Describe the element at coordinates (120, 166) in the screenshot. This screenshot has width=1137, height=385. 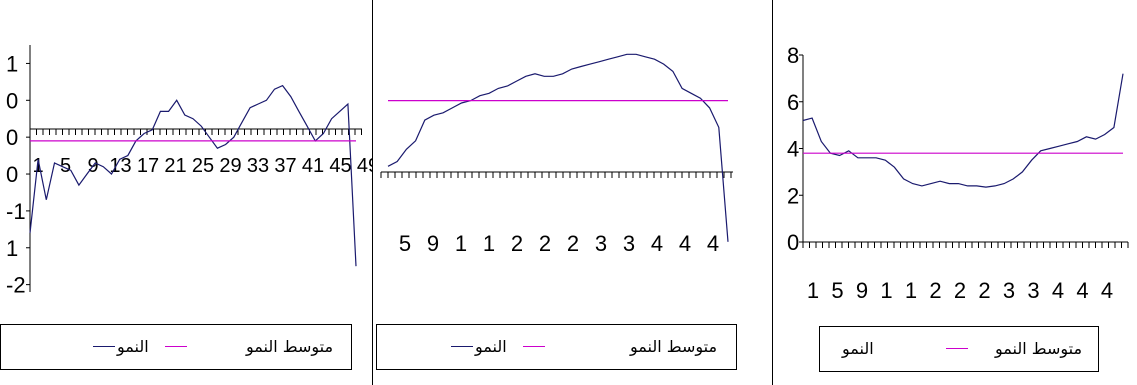
I see `x-tick-label: 13` at that location.